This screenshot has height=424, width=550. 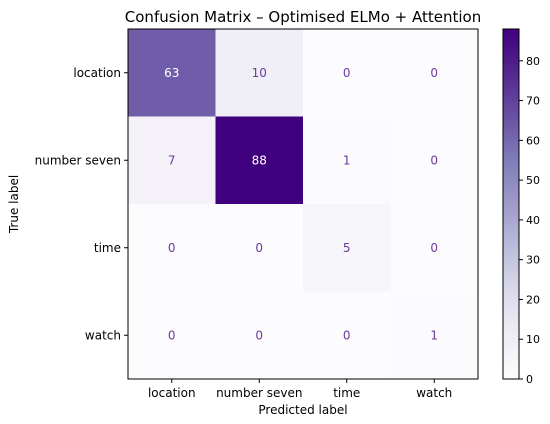 I want to click on y-tick-label: time, so click(x=107, y=248).